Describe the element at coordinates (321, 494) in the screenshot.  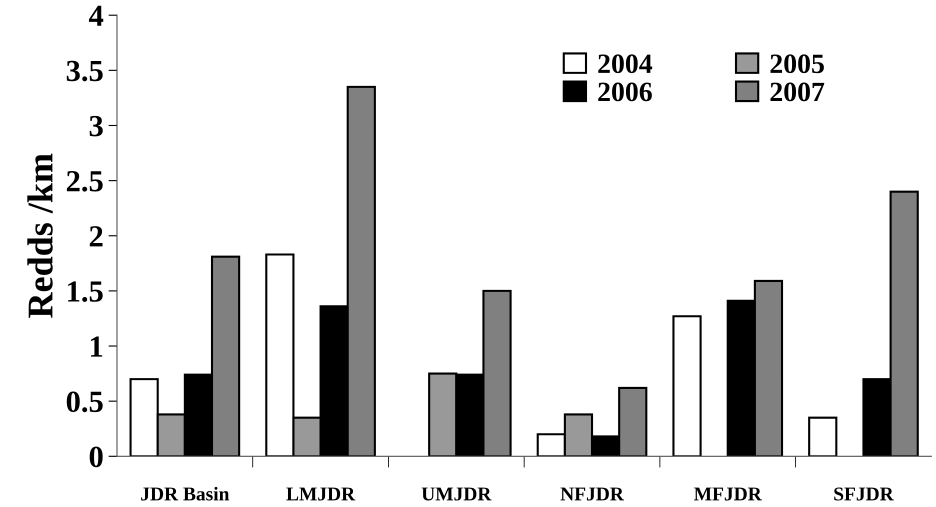
I see `x-tick-label: LMJDR` at that location.